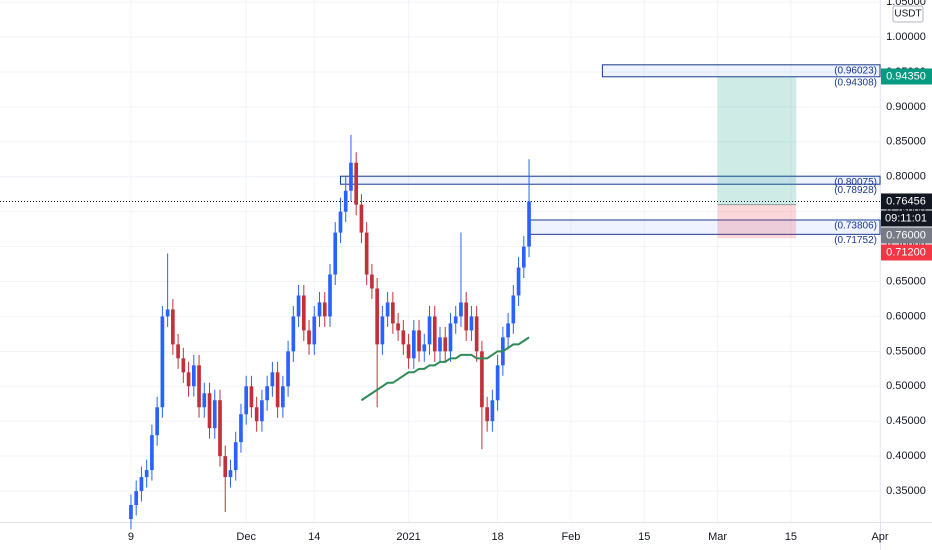 Image resolution: width=932 pixels, height=550 pixels. Describe the element at coordinates (906, 107) in the screenshot. I see `y-tick-label: 0.90000` at that location.